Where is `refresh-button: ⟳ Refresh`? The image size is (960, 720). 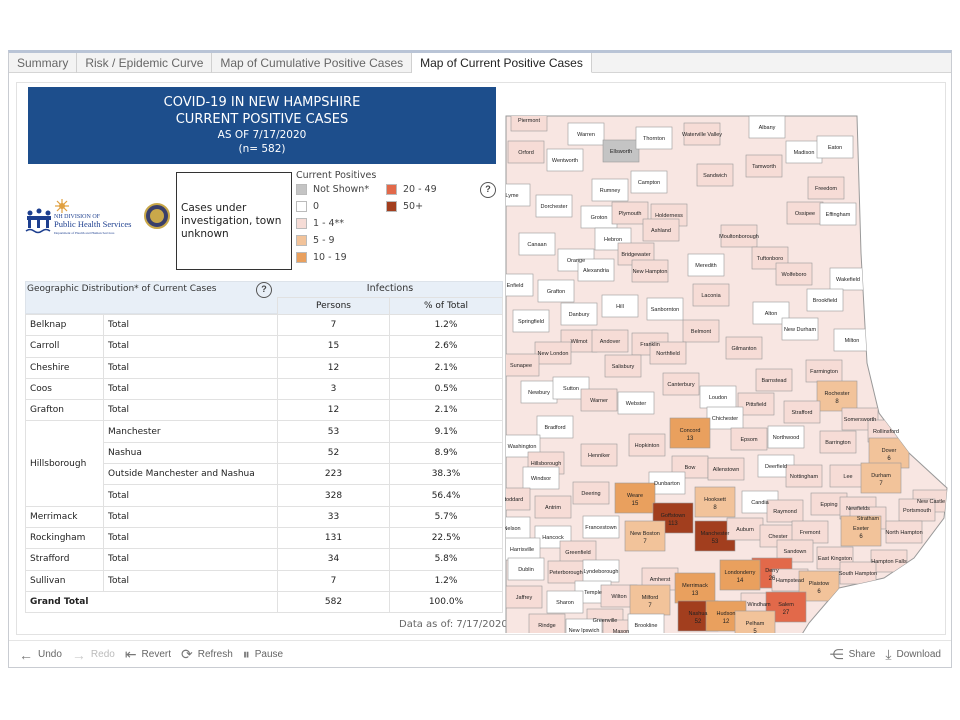
refresh-button: ⟳ Refresh is located at coordinates (207, 654).